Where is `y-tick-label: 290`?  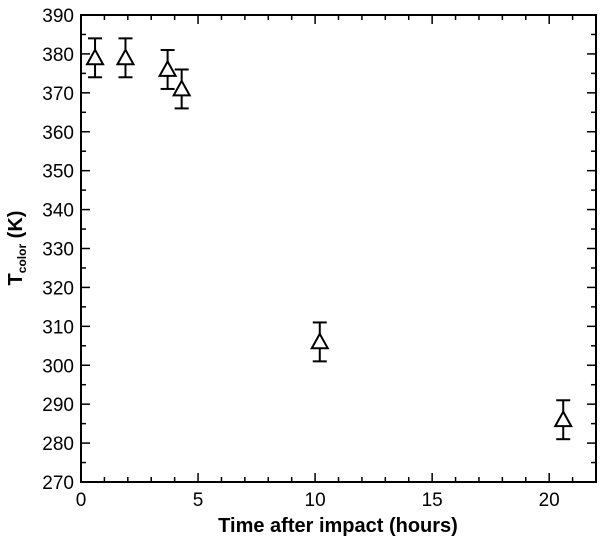 y-tick-label: 290 is located at coordinates (58, 405).